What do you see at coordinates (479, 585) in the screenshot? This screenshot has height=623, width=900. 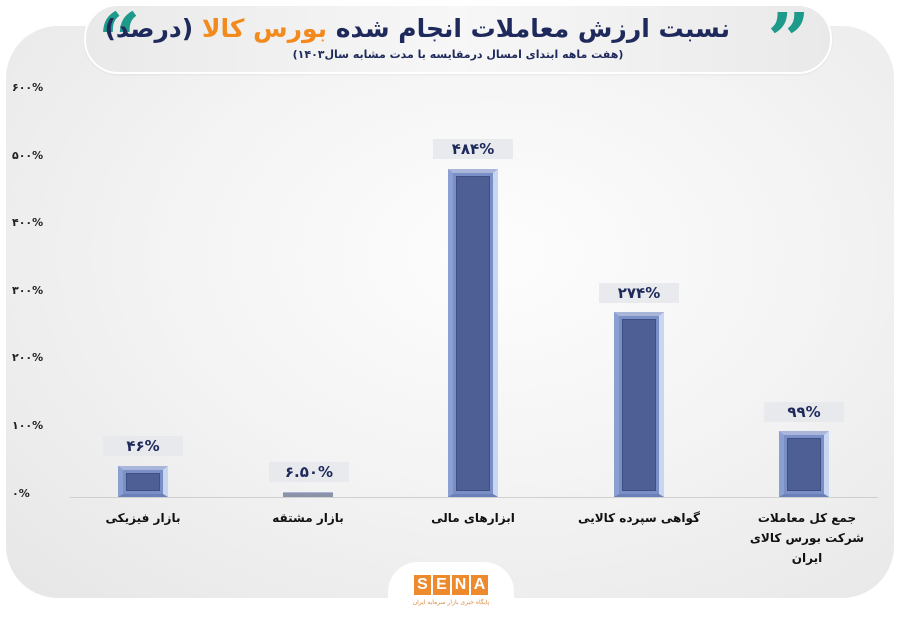 I see `logo-letter: A` at bounding box center [479, 585].